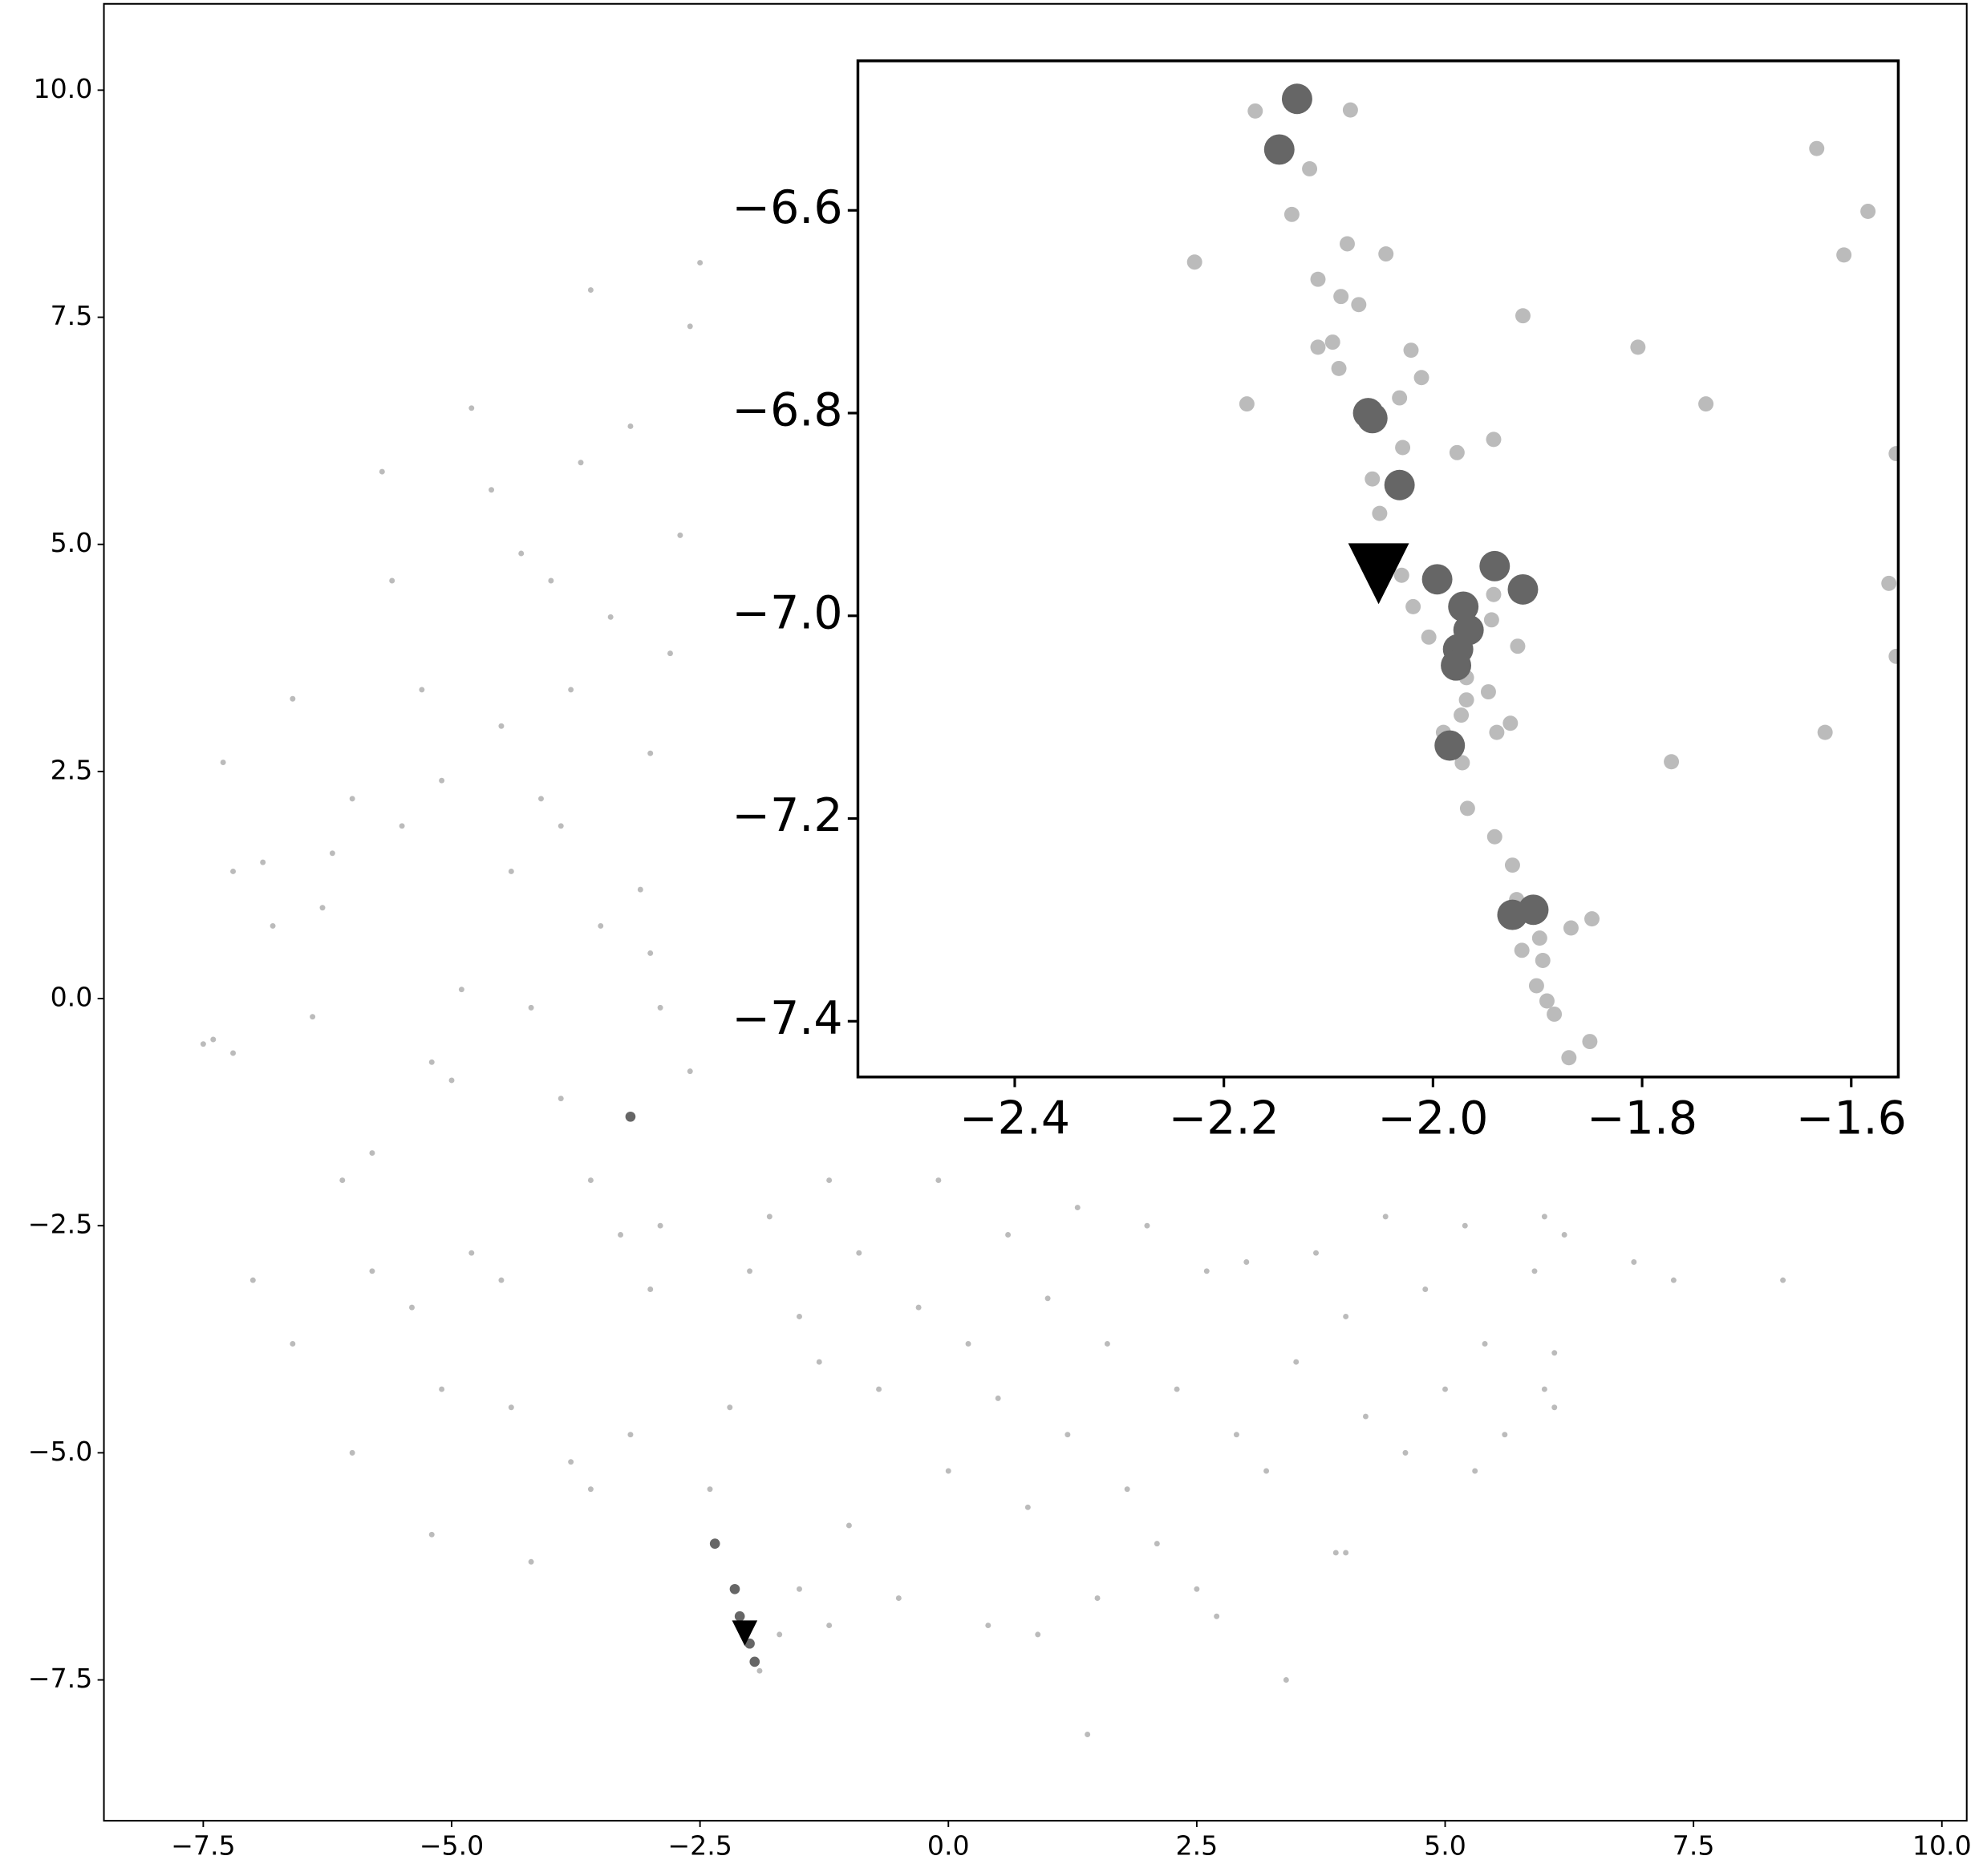 The width and height of the screenshot is (1987, 1876). Describe the element at coordinates (699, 1845) in the screenshot. I see `x-tick-label: −2.5` at that location.